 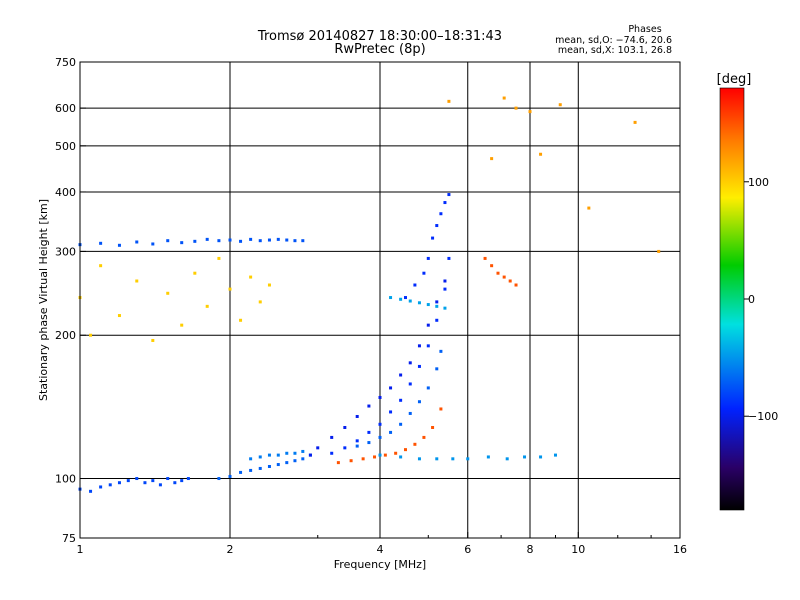 What do you see at coordinates (65, 146) in the screenshot?
I see `y-tick-label: 500` at bounding box center [65, 146].